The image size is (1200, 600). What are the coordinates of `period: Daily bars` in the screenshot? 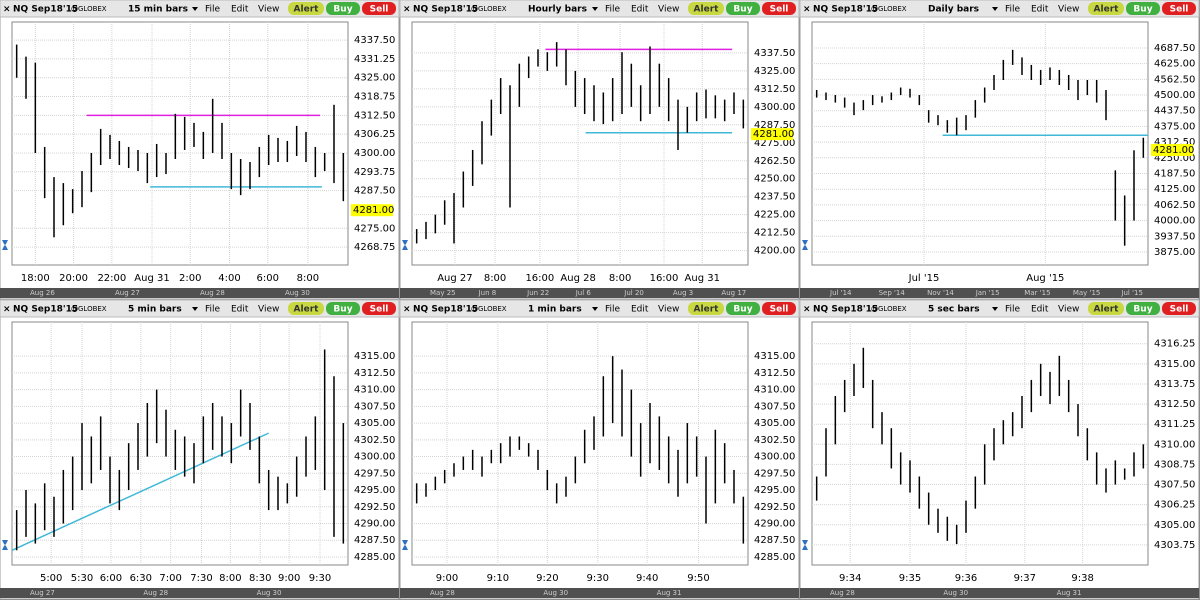 It's located at (953, 10).